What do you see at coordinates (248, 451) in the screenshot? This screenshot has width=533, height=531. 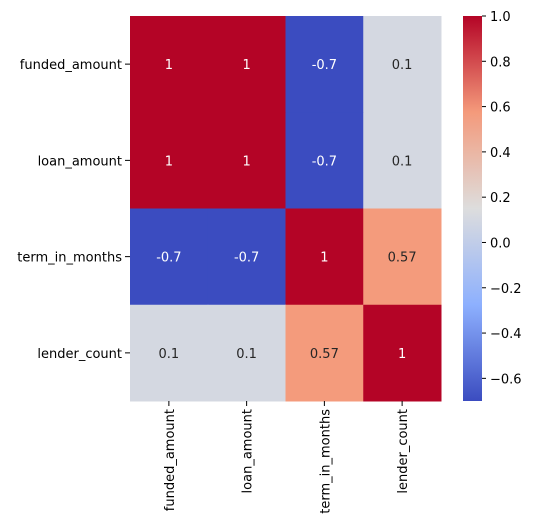 I see `x-tick-label: loan_amount` at bounding box center [248, 451].